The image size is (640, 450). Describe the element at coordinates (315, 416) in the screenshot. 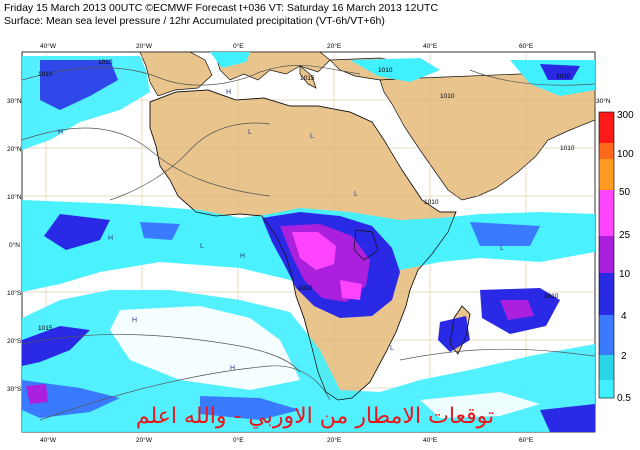

I see `arabic-caption-overlay: توقعات الامطار من الاوربي - والله اعلم` at that location.